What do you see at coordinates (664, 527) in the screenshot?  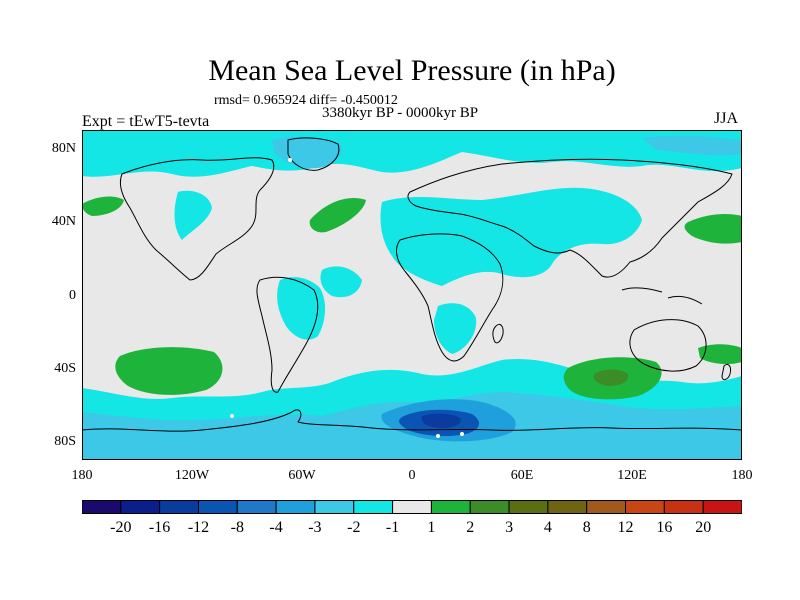 I see `colorbar-label: 16` at bounding box center [664, 527].